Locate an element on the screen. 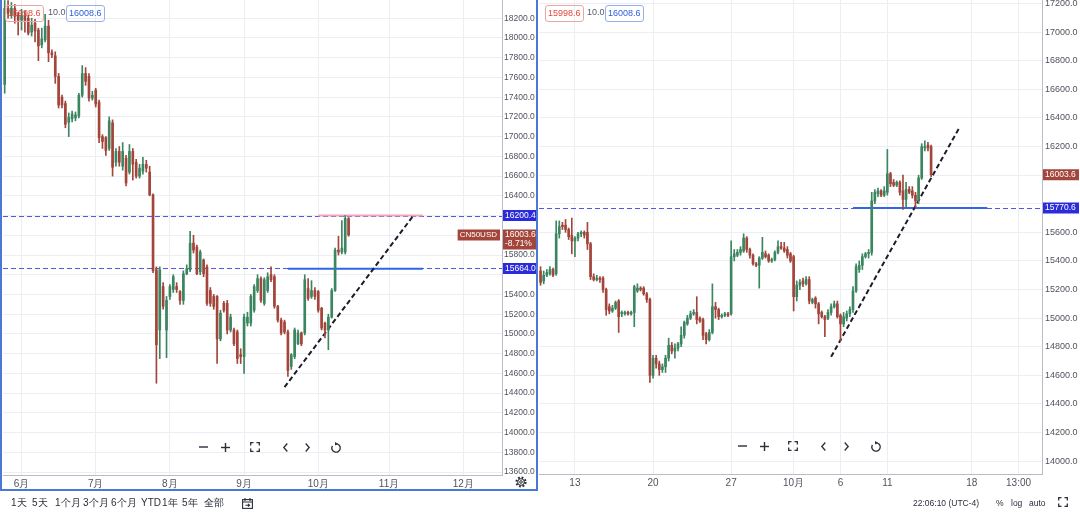 The height and width of the screenshot is (518, 1080). y-tick-label: 14200.0 is located at coordinates (1061, 432).